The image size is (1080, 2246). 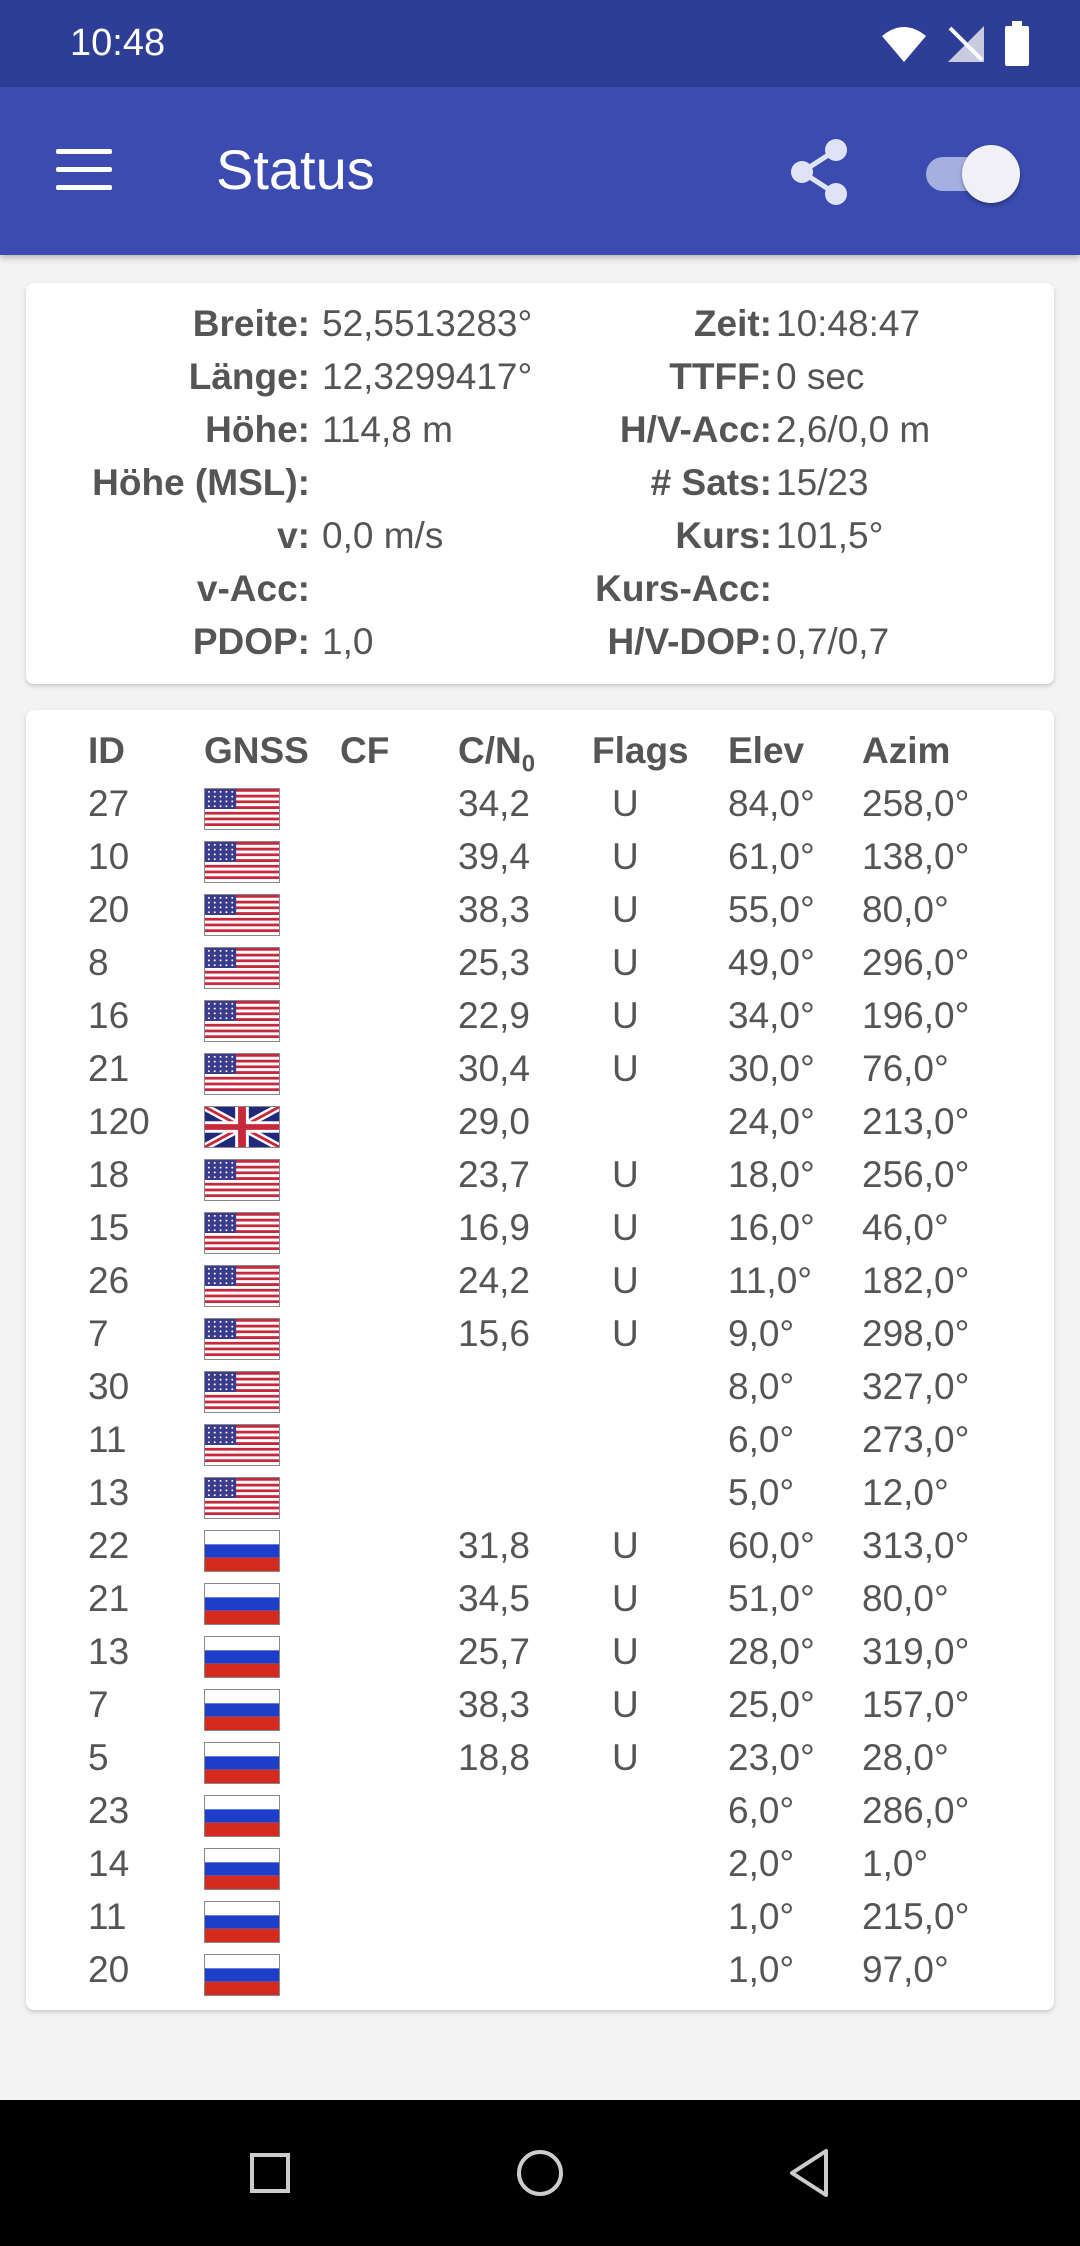 I want to click on sat-cn: 24,2, so click(x=494, y=1280).